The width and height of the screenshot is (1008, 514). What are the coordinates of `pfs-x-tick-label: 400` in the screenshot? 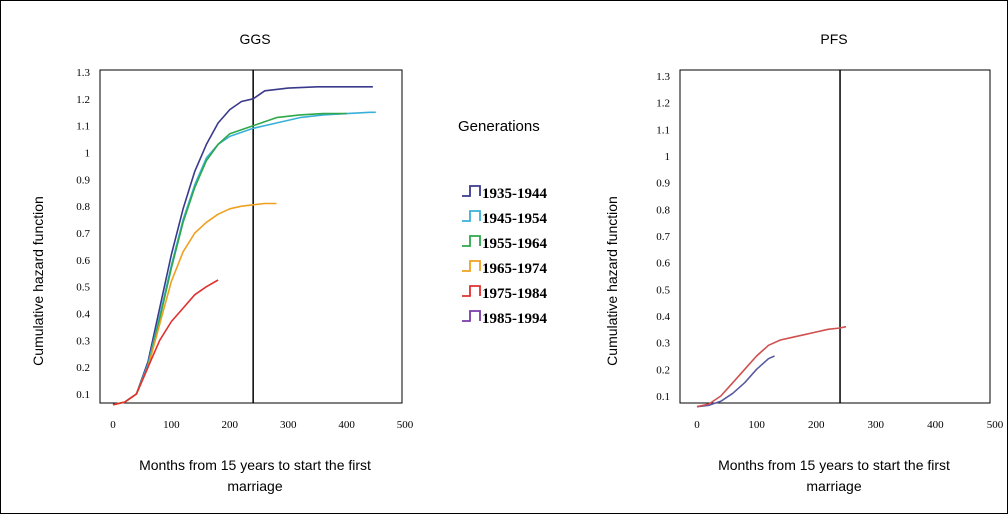 It's located at (935, 425).